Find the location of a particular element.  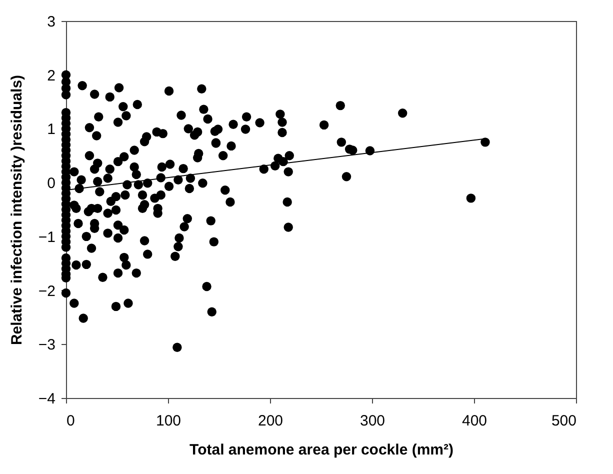

x-tick-label: 500 is located at coordinates (563, 421).